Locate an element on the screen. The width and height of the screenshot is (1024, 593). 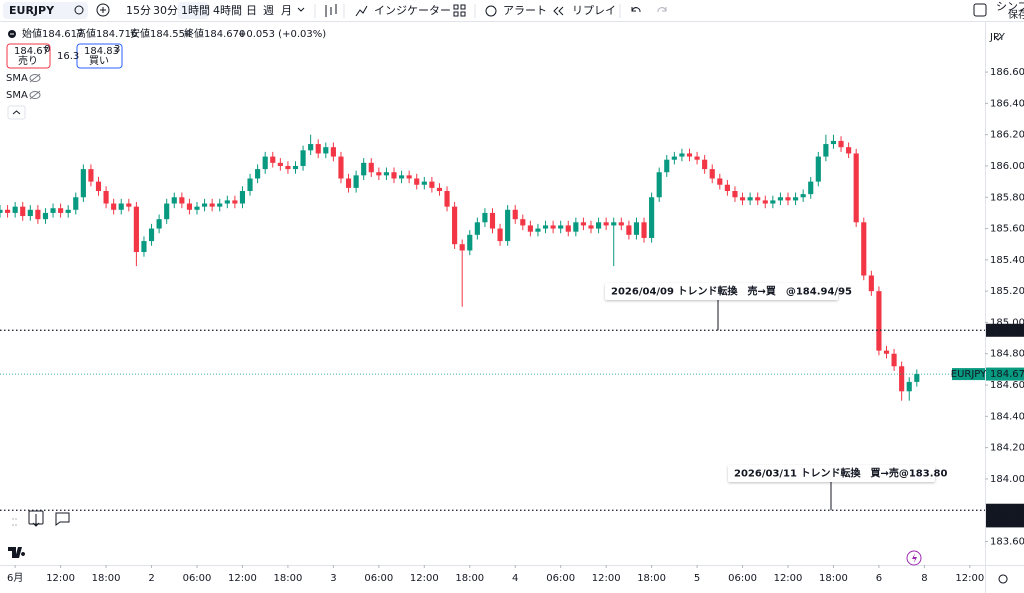
y-tick-label: 186.600 is located at coordinates (1007, 72).